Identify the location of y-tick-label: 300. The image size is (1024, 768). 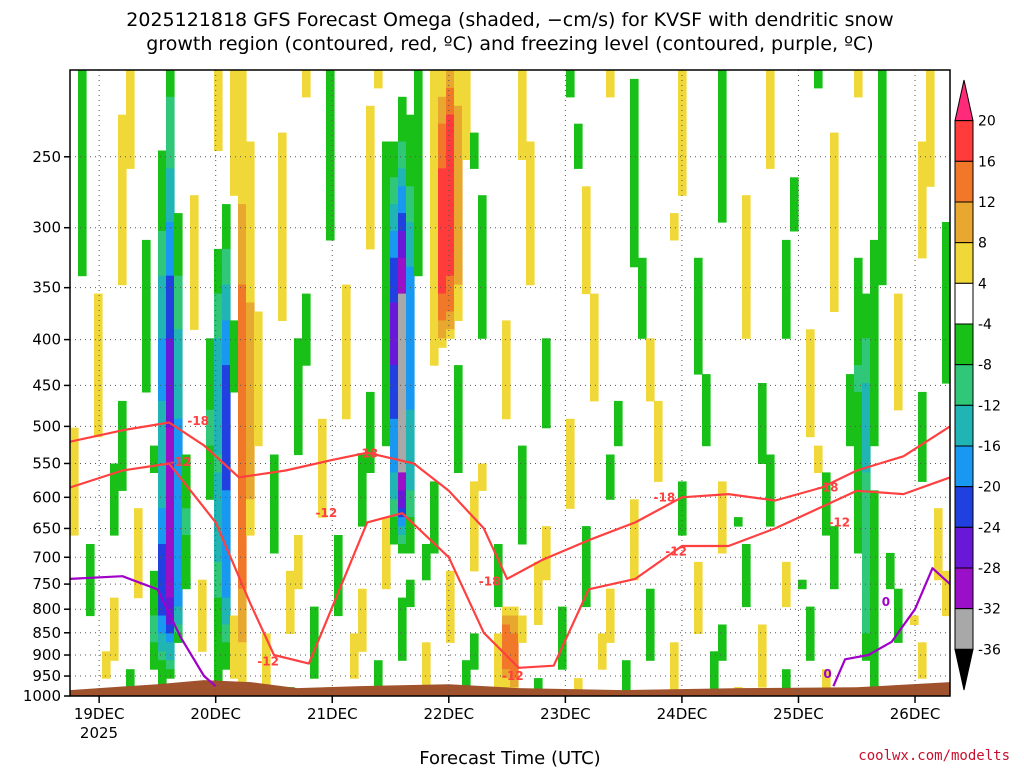
(46, 228).